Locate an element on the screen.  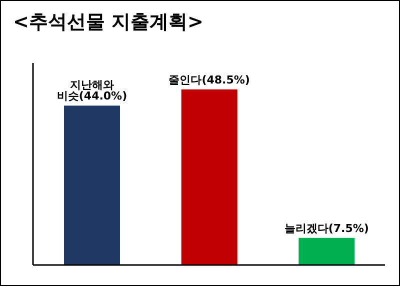
data-label: 지난해와 비슷(44.0%) is located at coordinates (92, 90).